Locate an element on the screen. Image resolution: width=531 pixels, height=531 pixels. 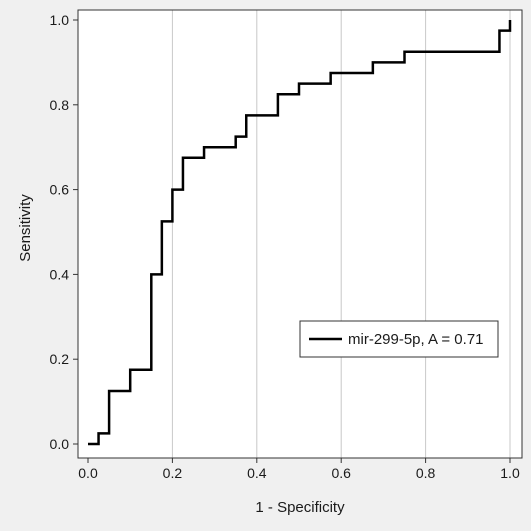
x-tick-label: 1.0 is located at coordinates (510, 473).